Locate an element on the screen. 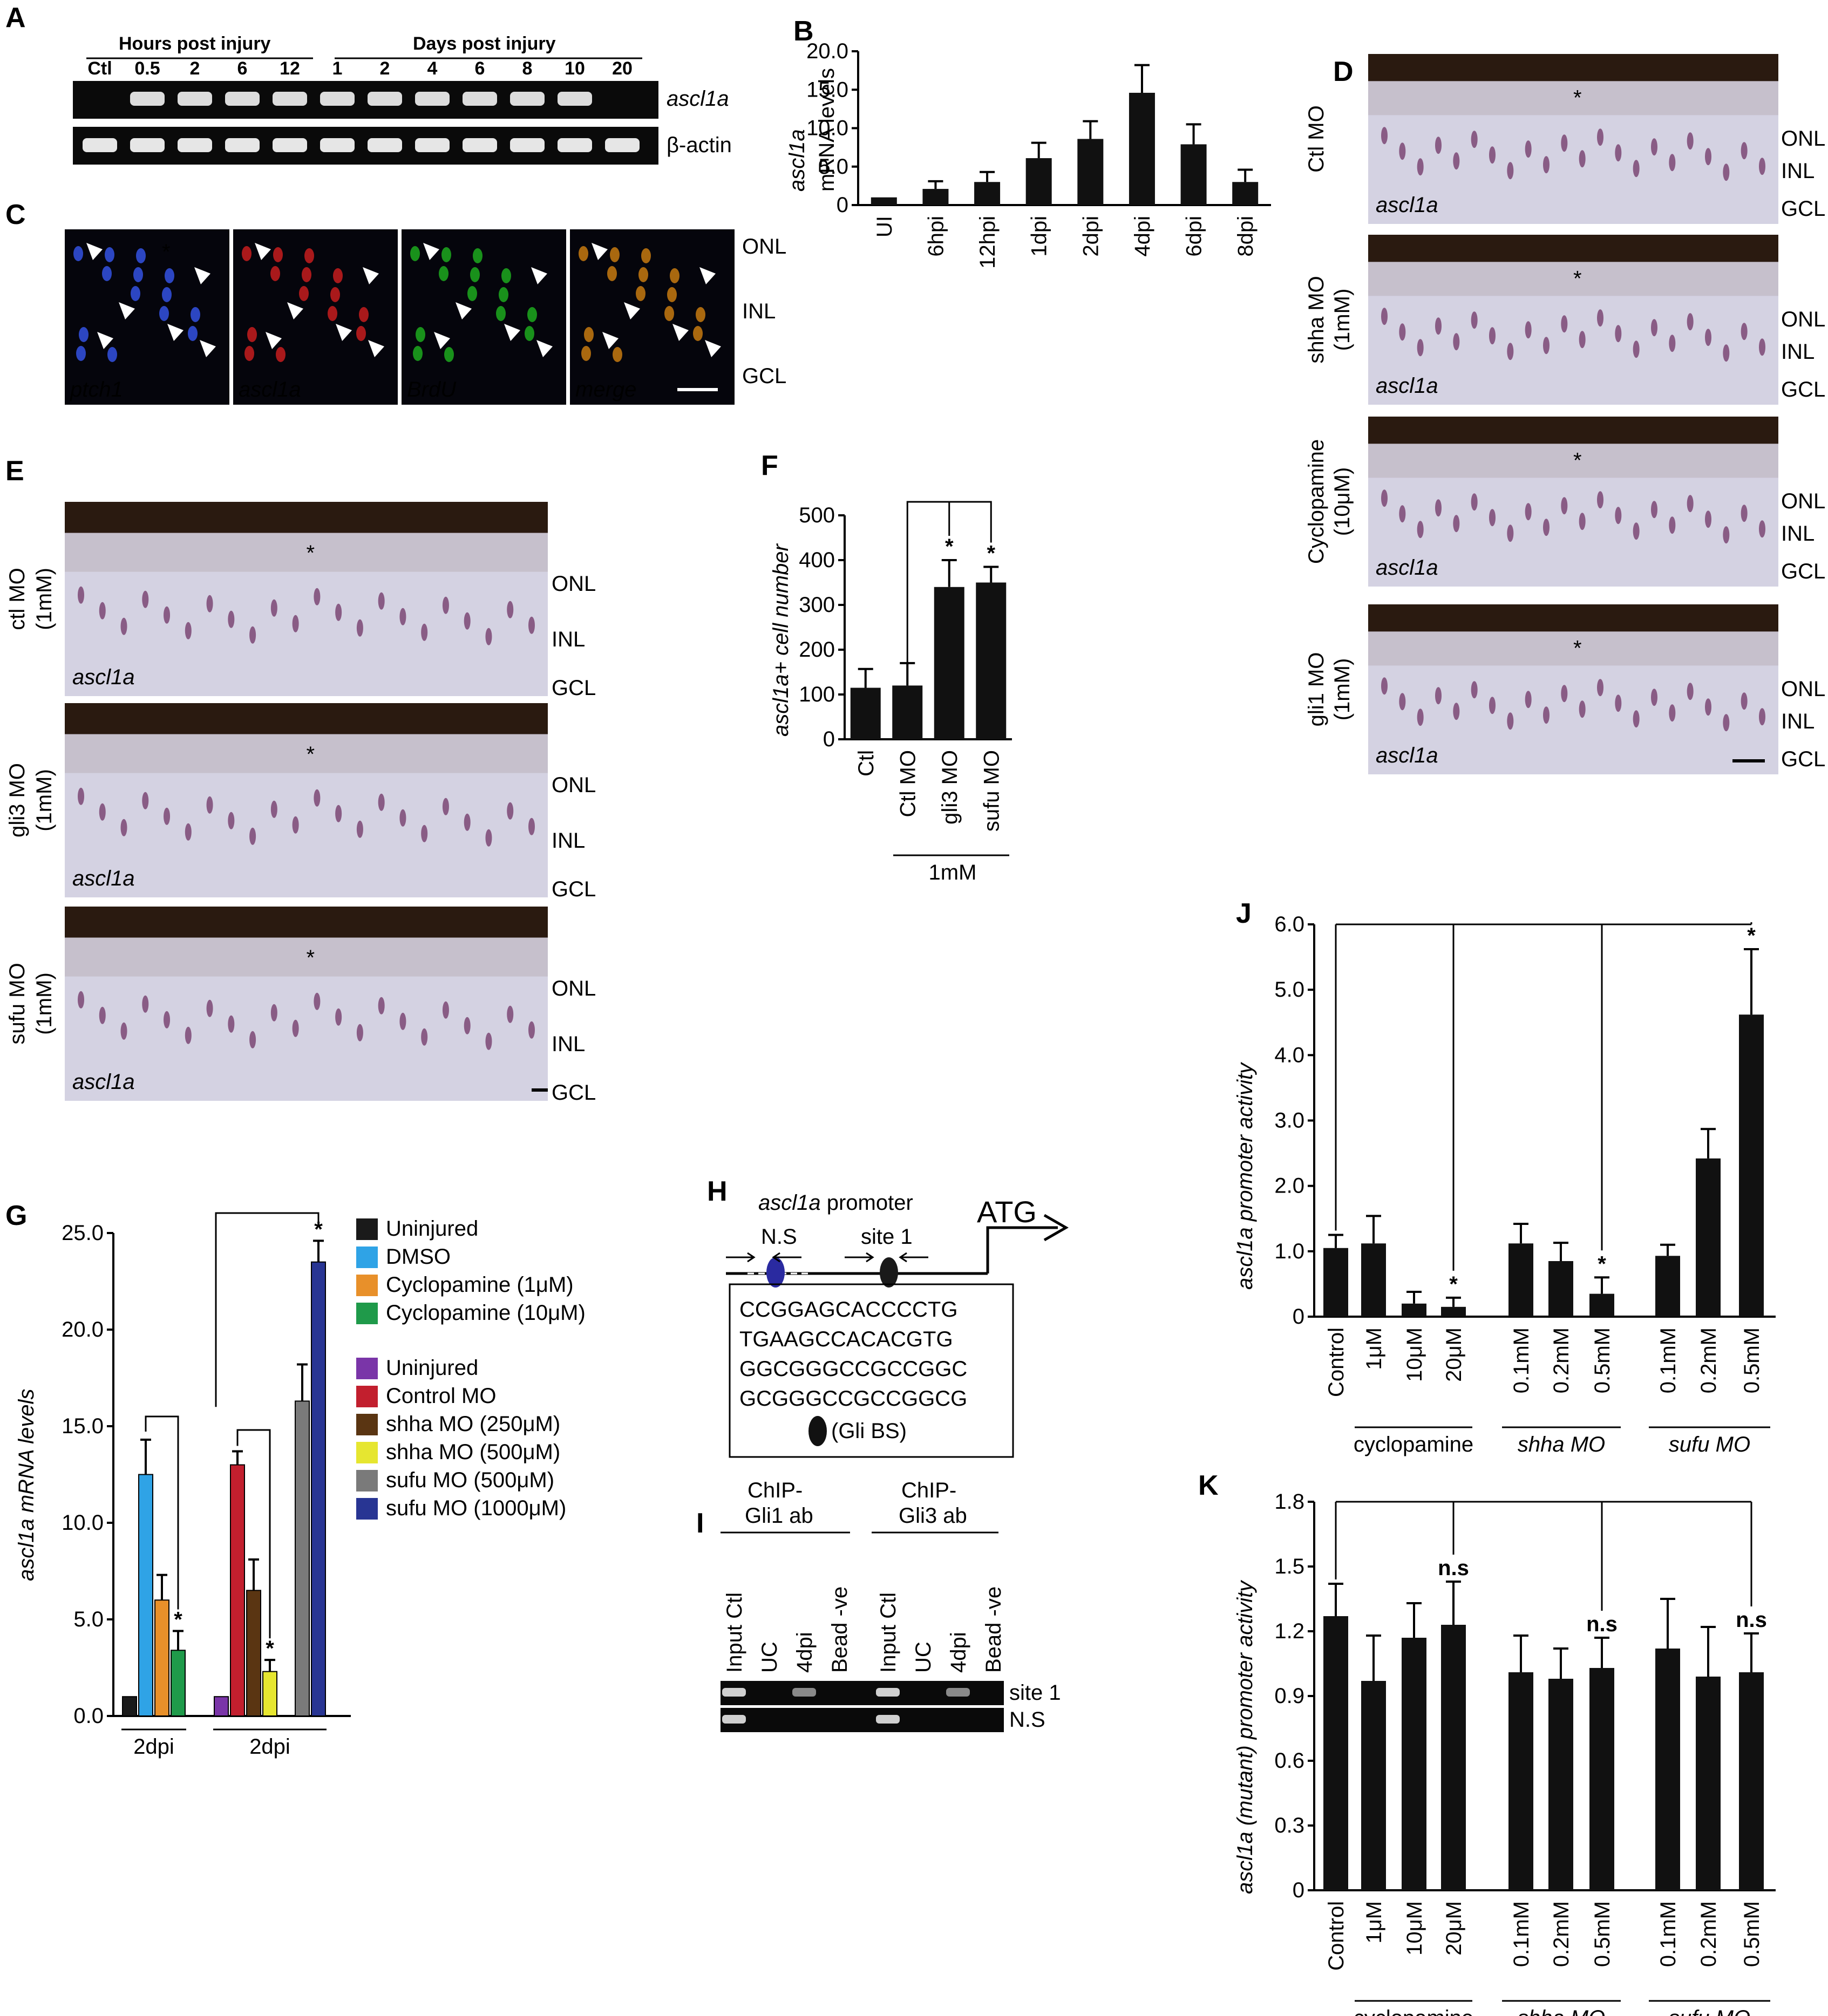 The width and height of the screenshot is (1828, 2016). condition-label-line2: (1mM) is located at coordinates (44, 1003).